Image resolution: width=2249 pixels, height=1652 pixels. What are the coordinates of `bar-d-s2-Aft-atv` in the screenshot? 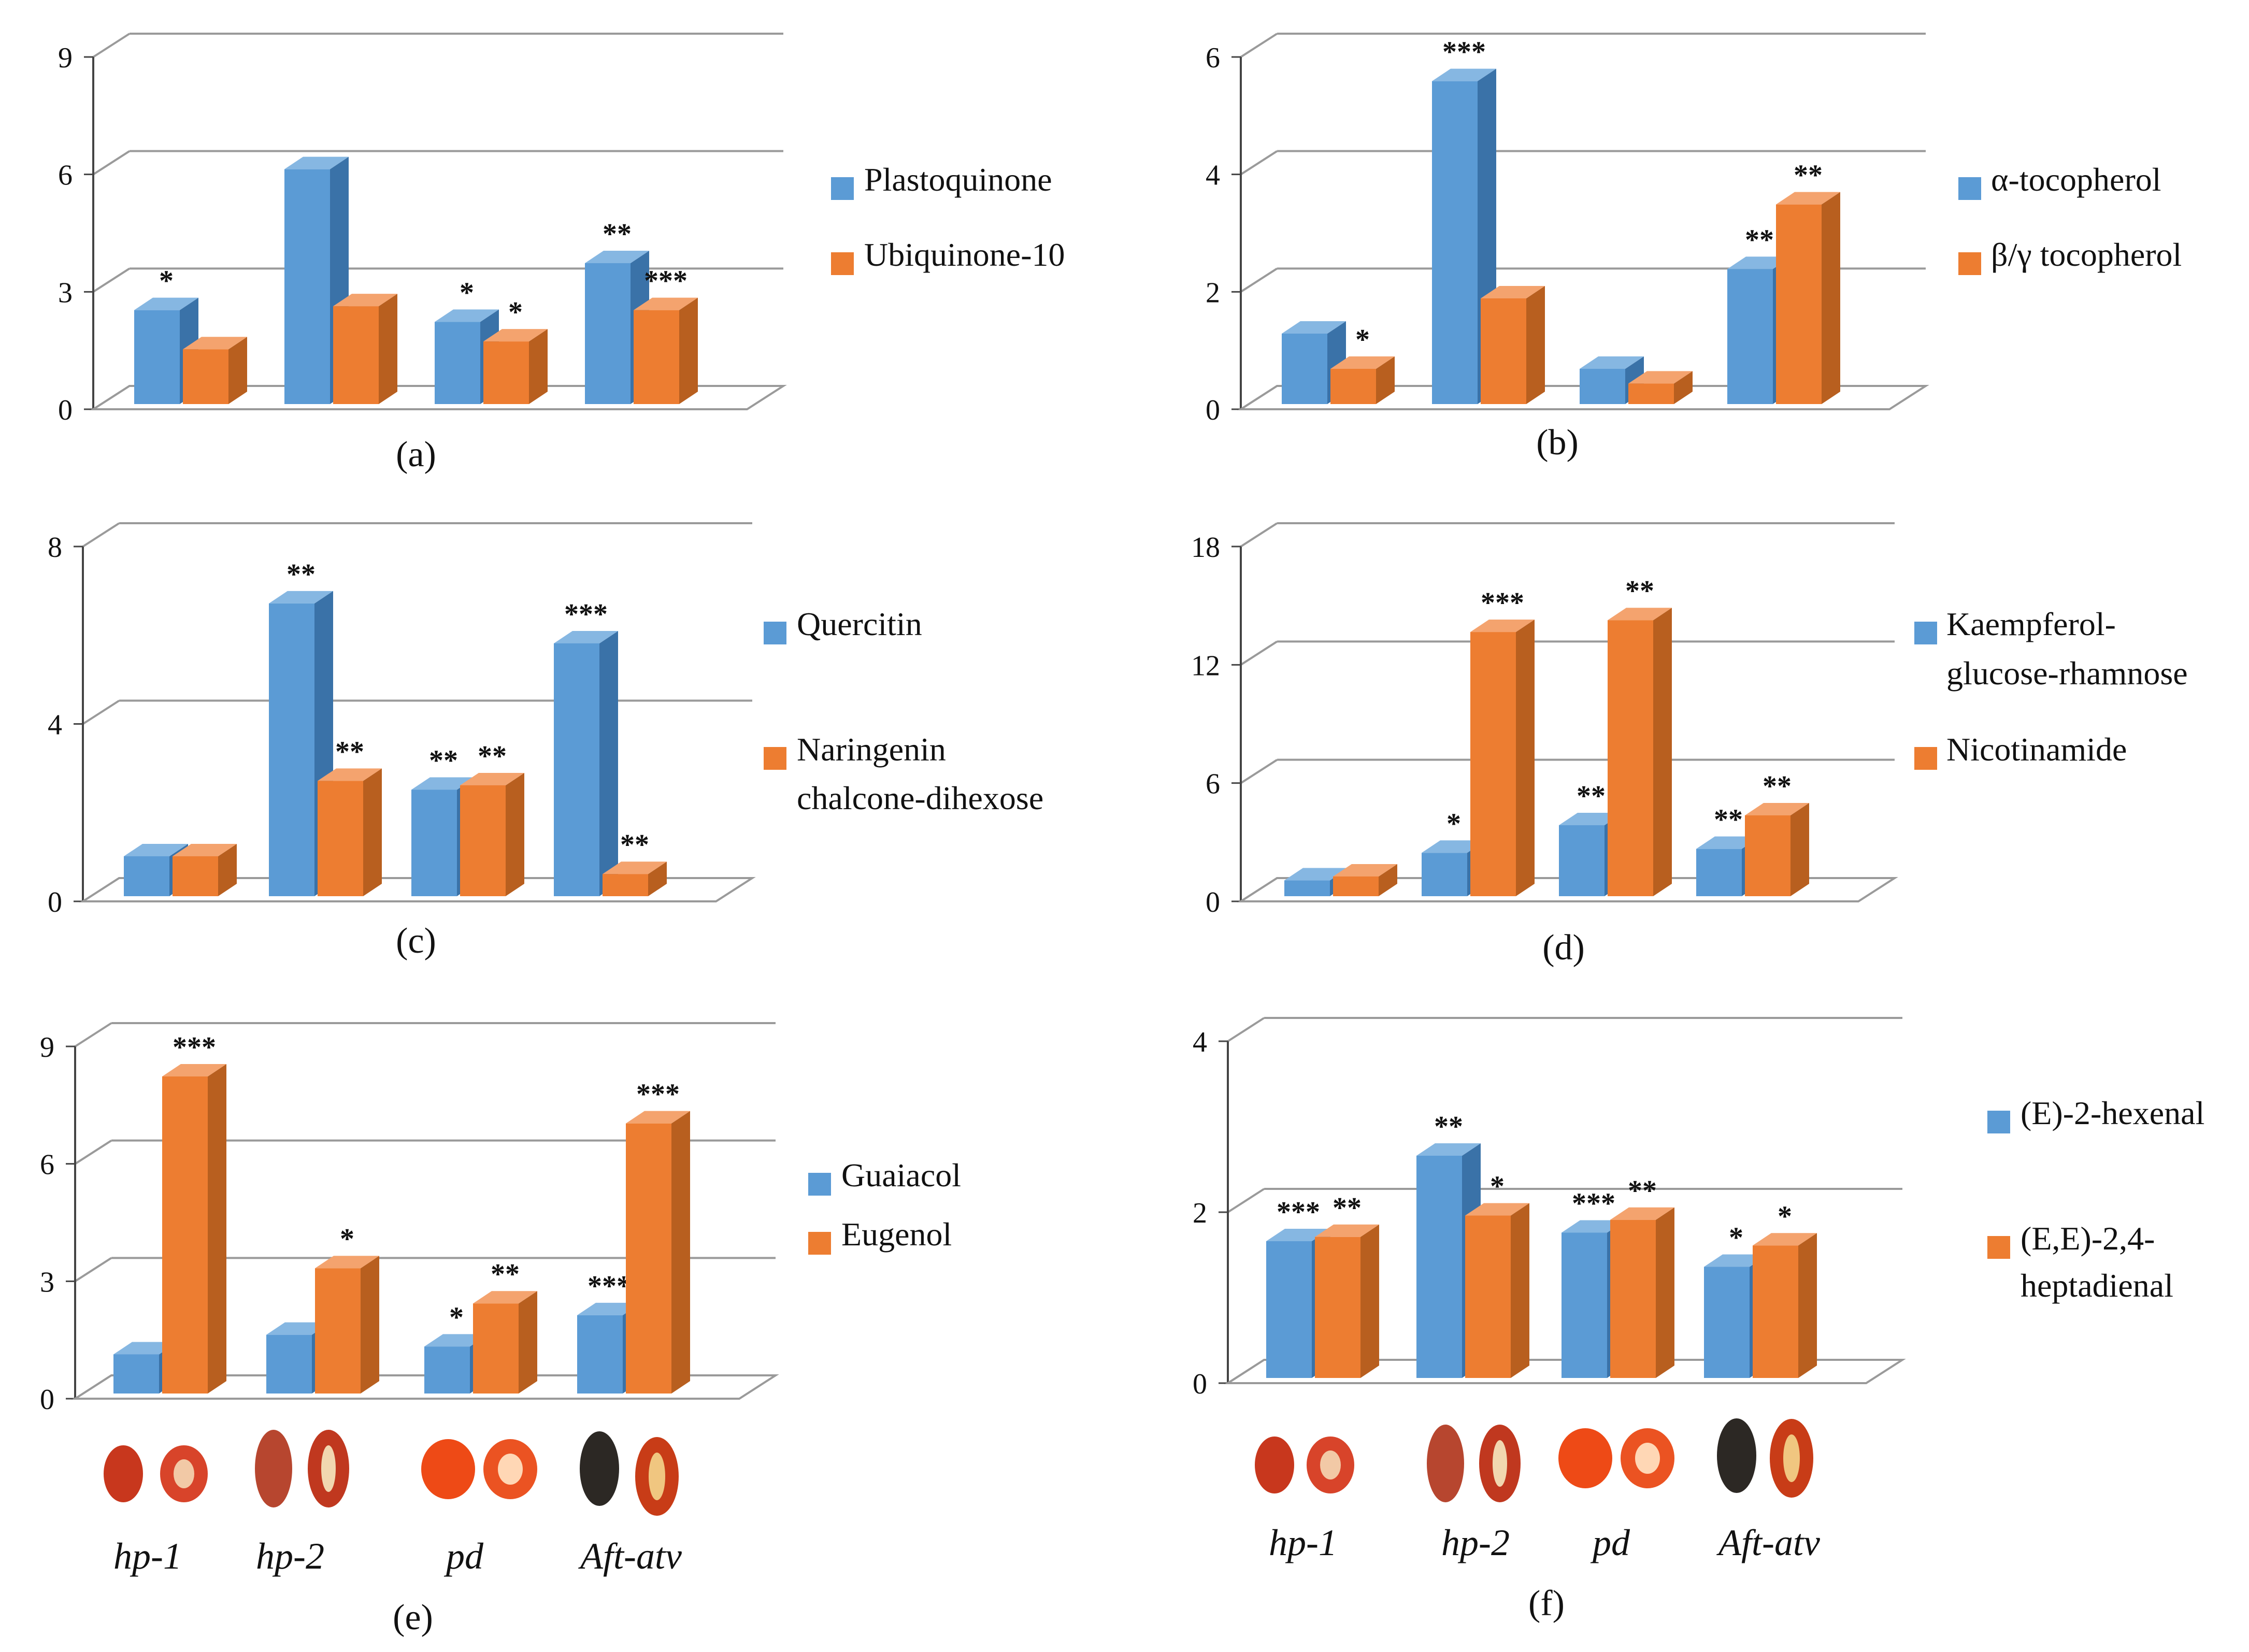 It's located at (1777, 849).